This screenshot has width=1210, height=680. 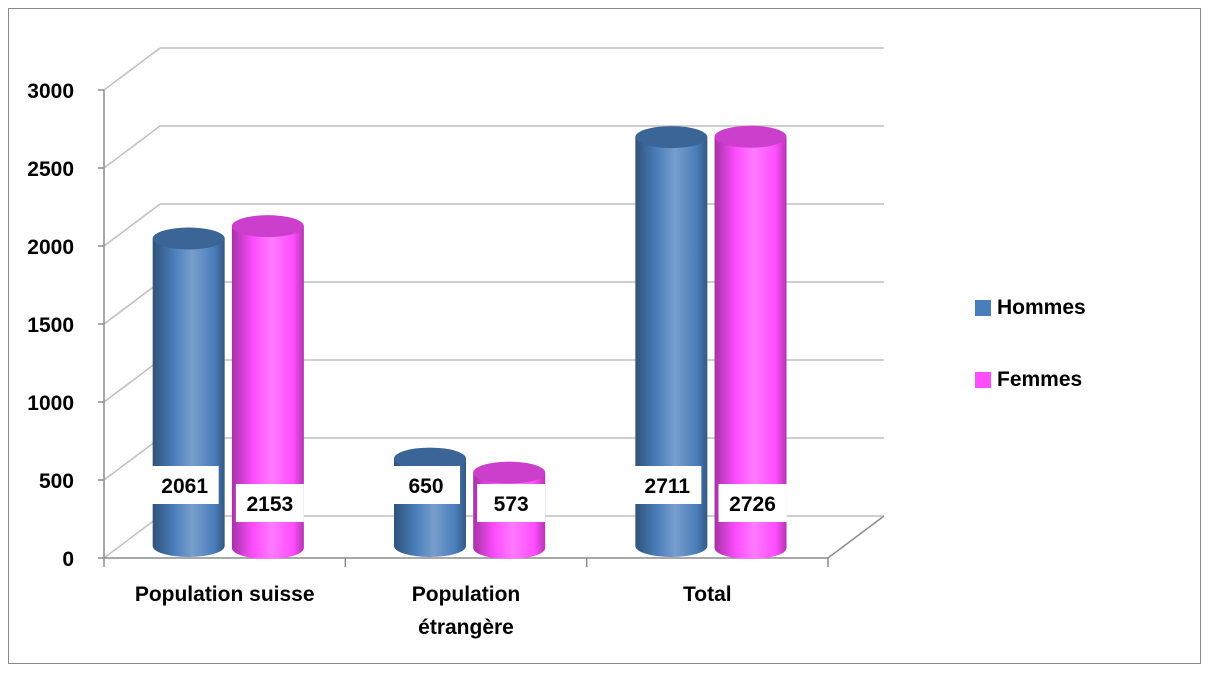 I want to click on y-tick-label: 0, so click(x=68, y=559).